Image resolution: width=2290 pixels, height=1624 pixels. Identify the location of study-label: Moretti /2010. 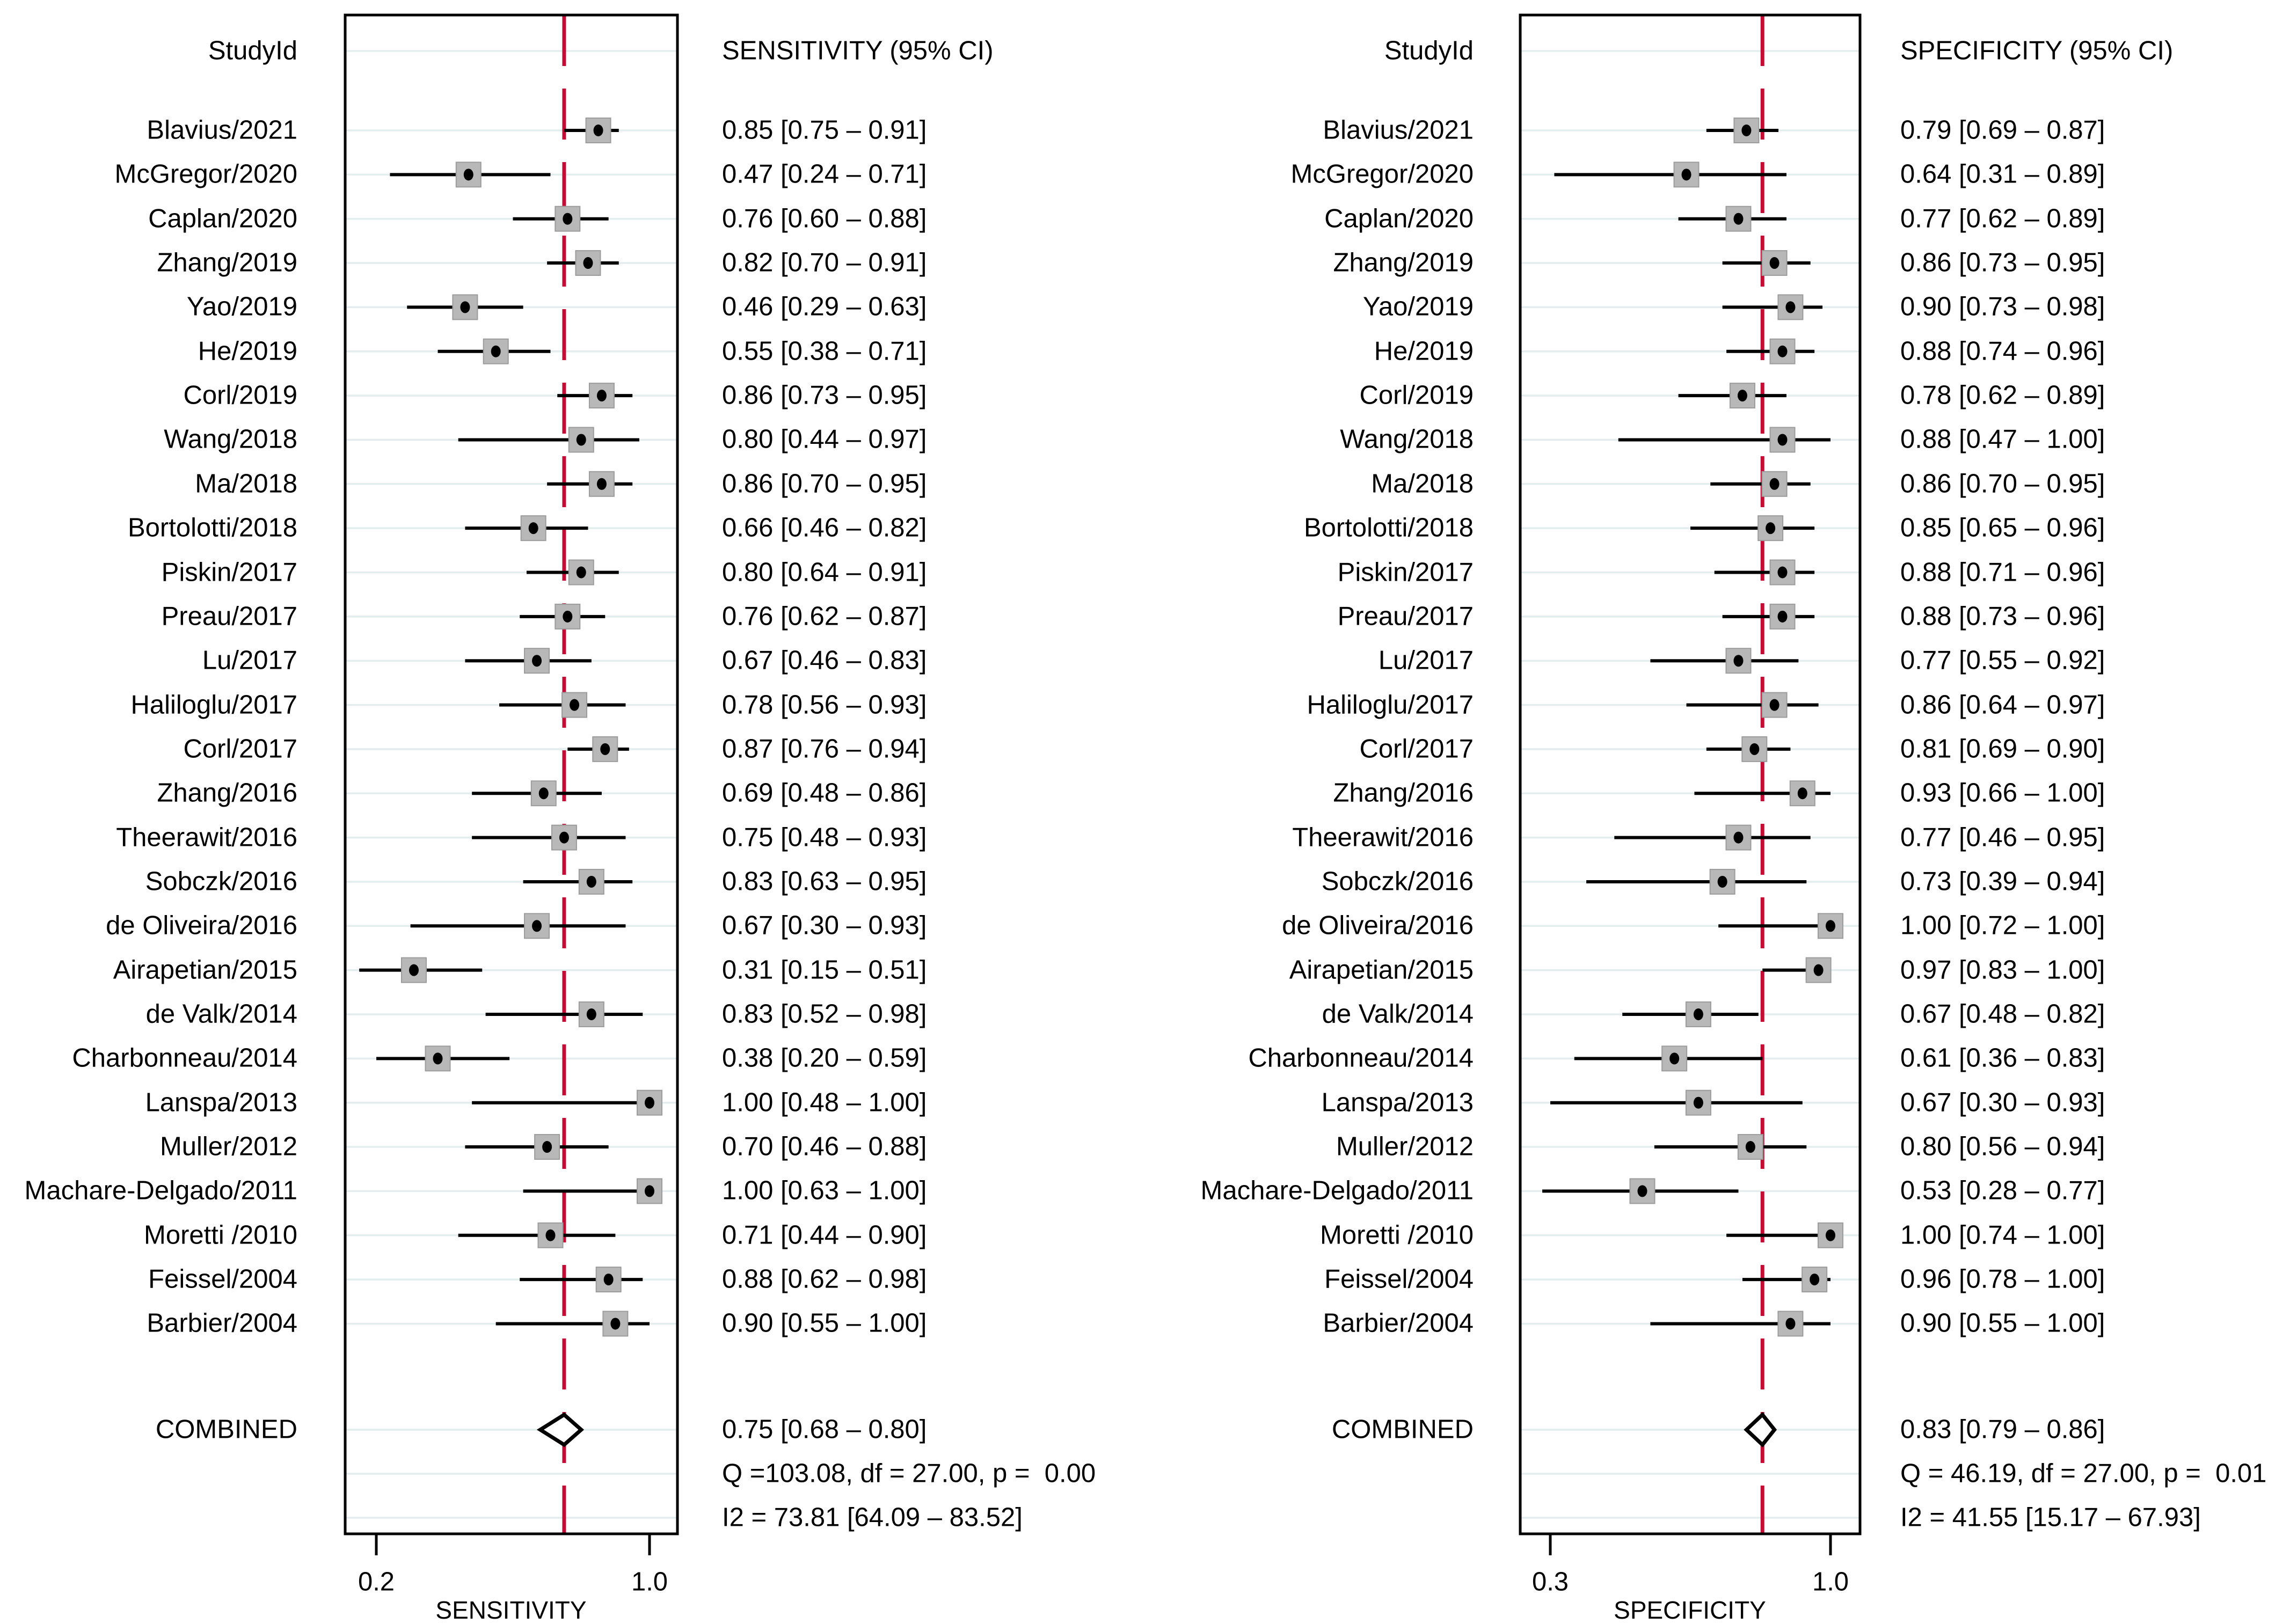
(1397, 1235).